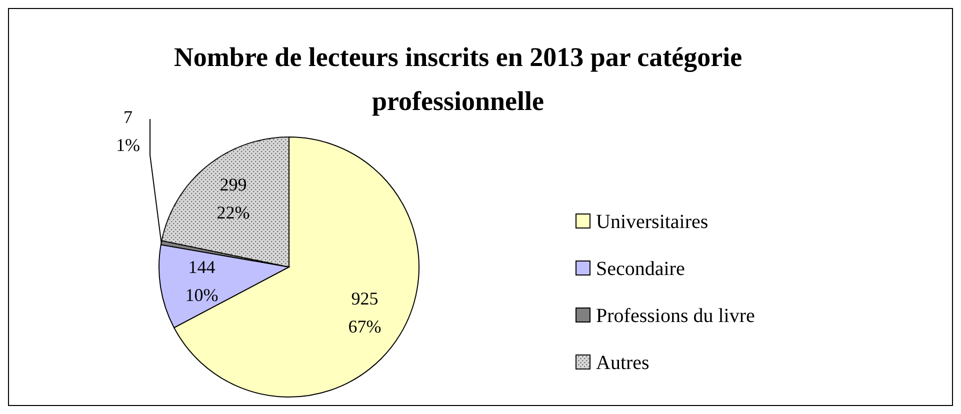 The width and height of the screenshot is (961, 414). Describe the element at coordinates (128, 131) in the screenshot. I see `data-label: 7 1%` at that location.